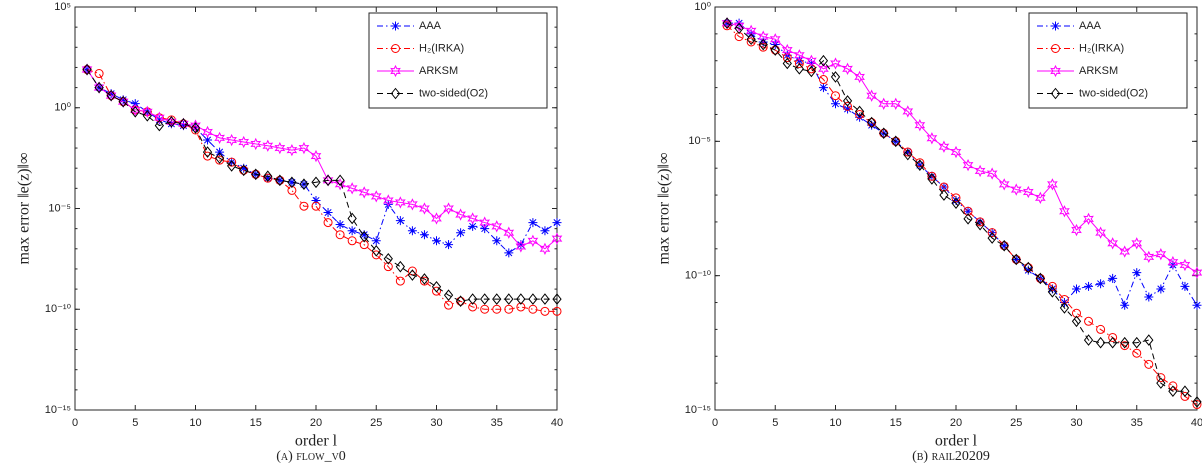  Describe the element at coordinates (1016, 423) in the screenshot. I see `x-tick-label: 25` at that location.